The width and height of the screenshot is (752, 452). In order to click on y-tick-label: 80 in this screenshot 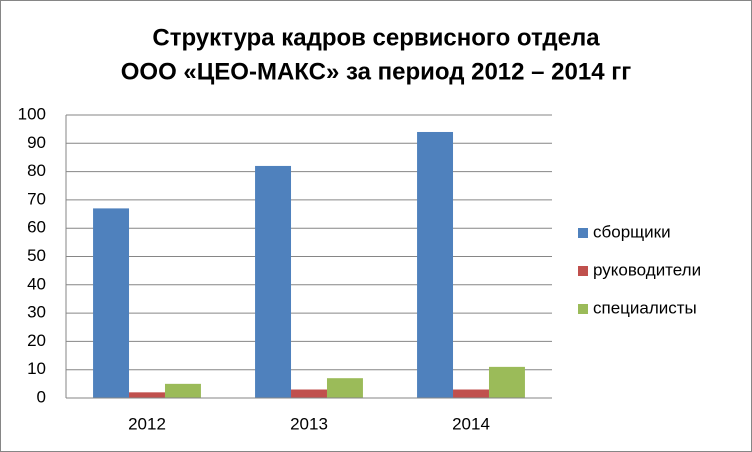, I will do `click(36, 170)`.